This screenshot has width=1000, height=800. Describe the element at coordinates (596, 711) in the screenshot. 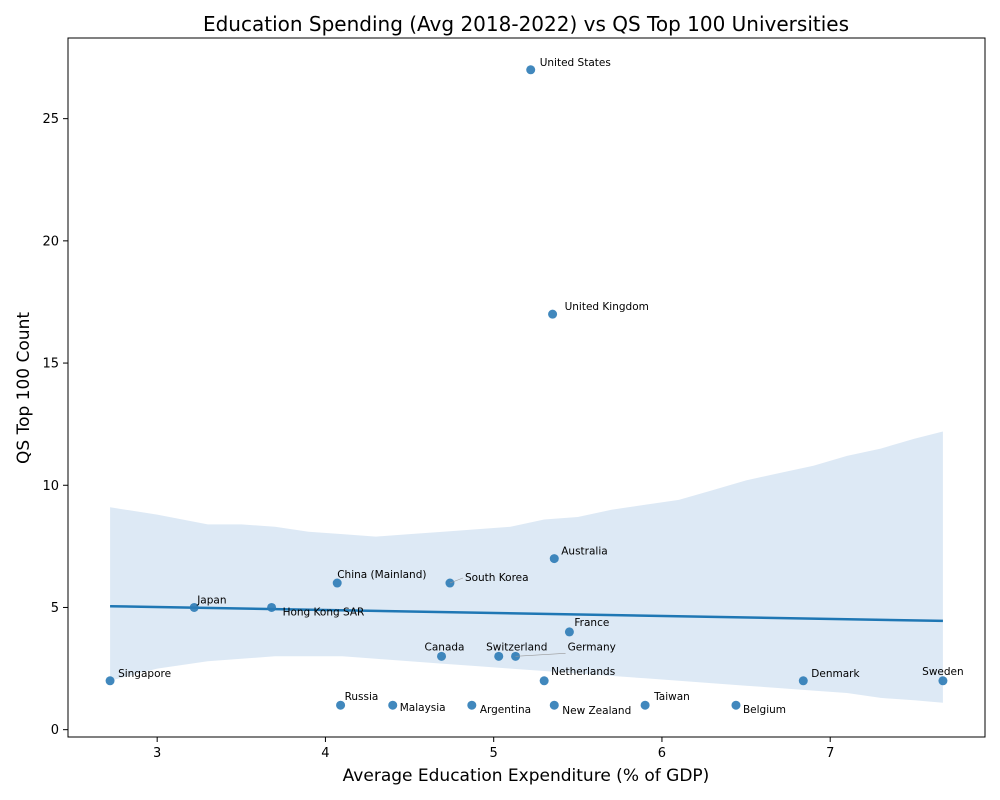

I see `label-new-zealand: New Zealand` at that location.